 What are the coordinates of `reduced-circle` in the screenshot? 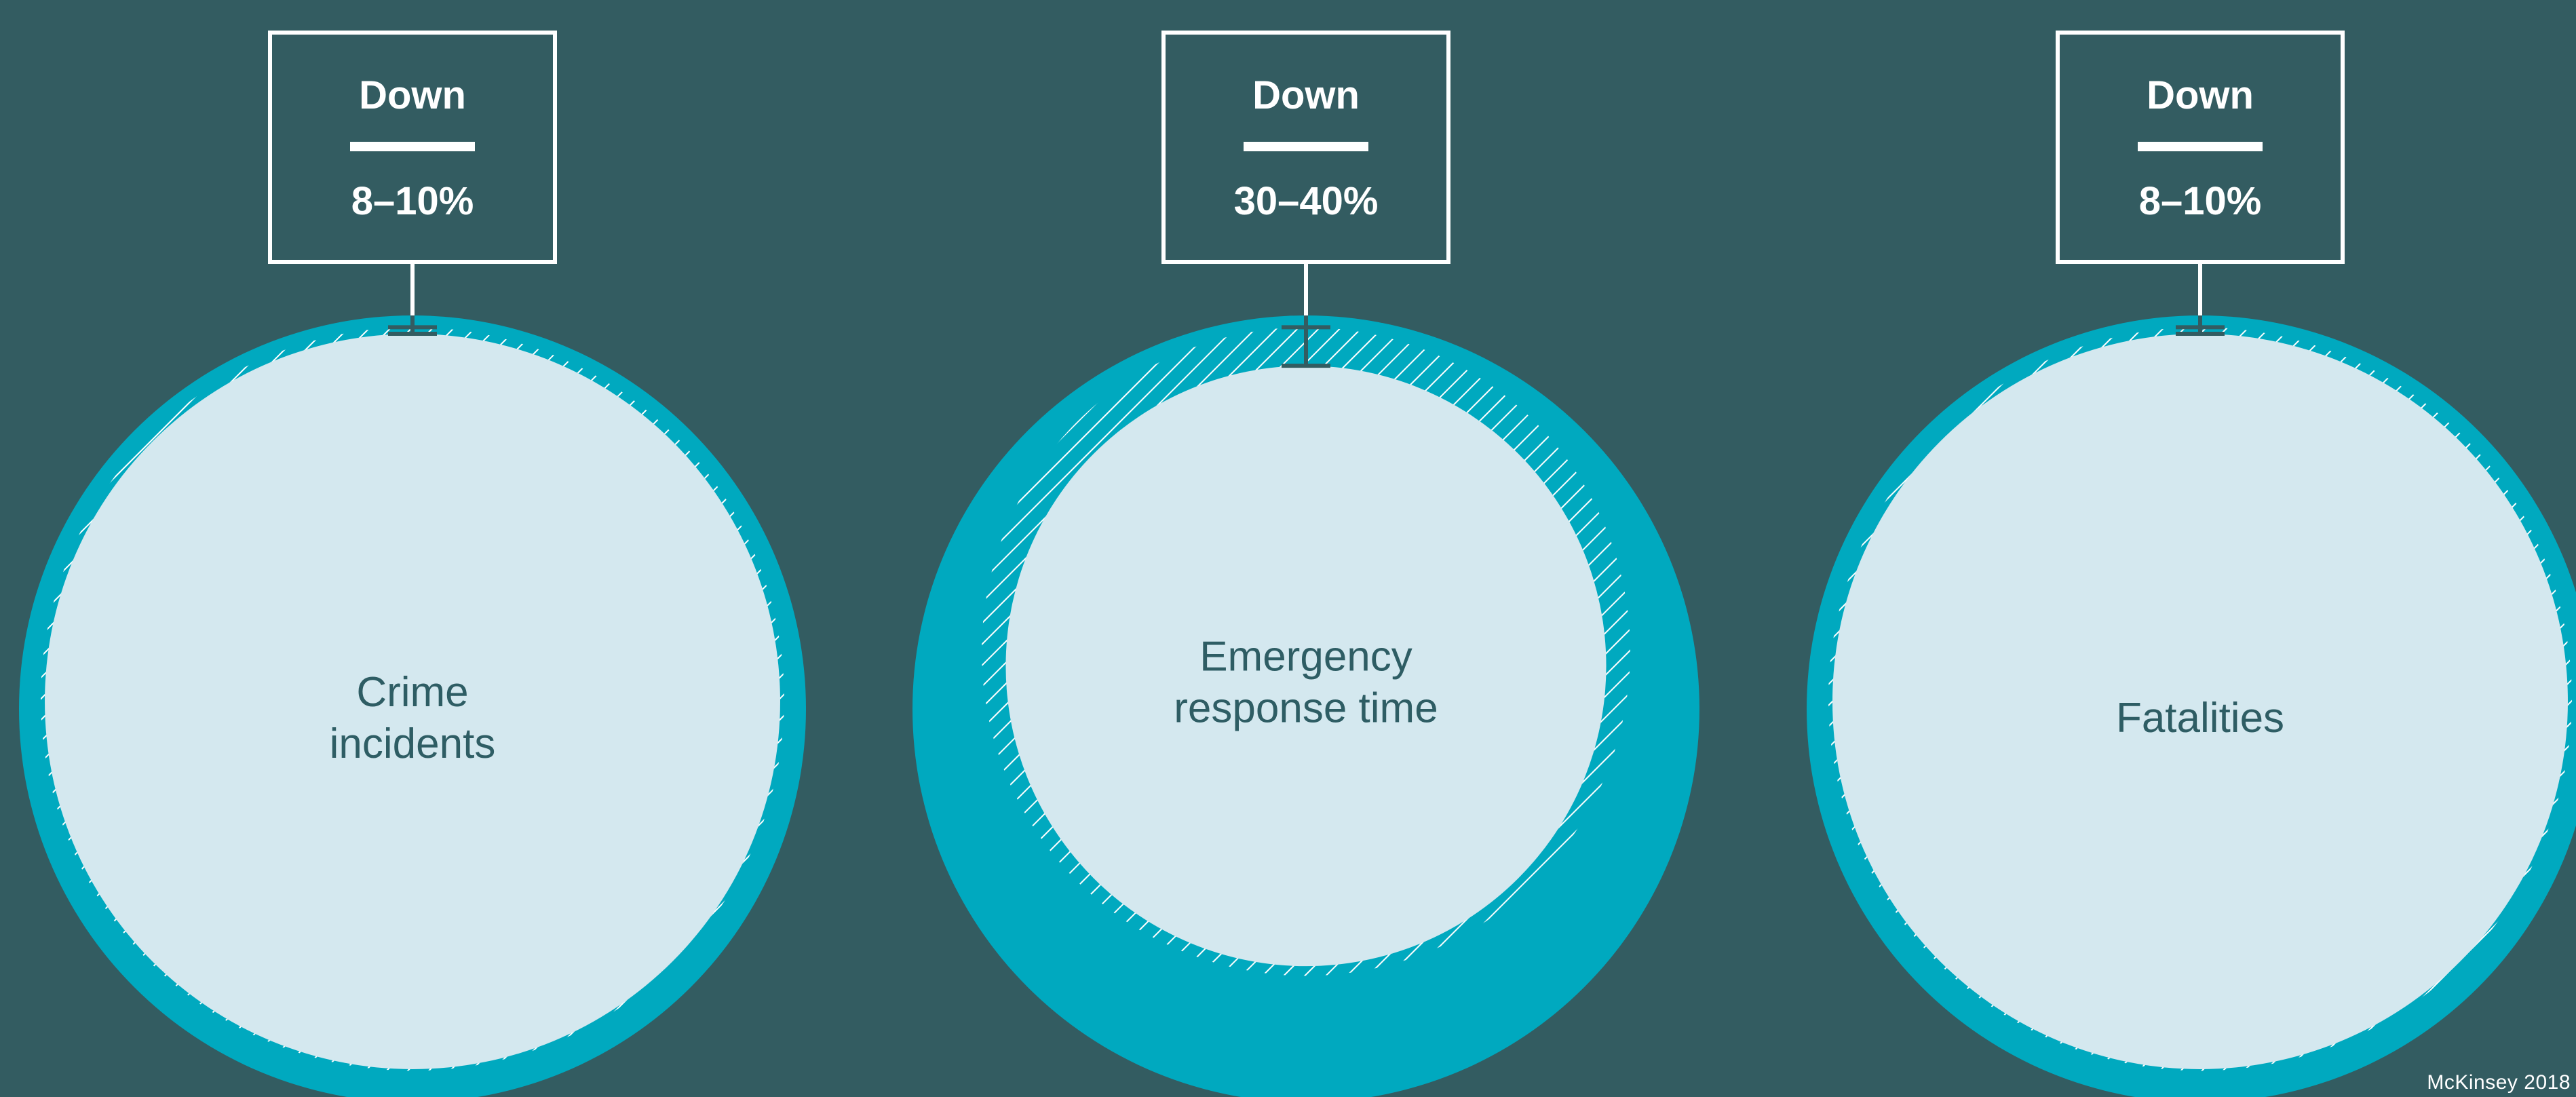 It's located at (1306, 666).